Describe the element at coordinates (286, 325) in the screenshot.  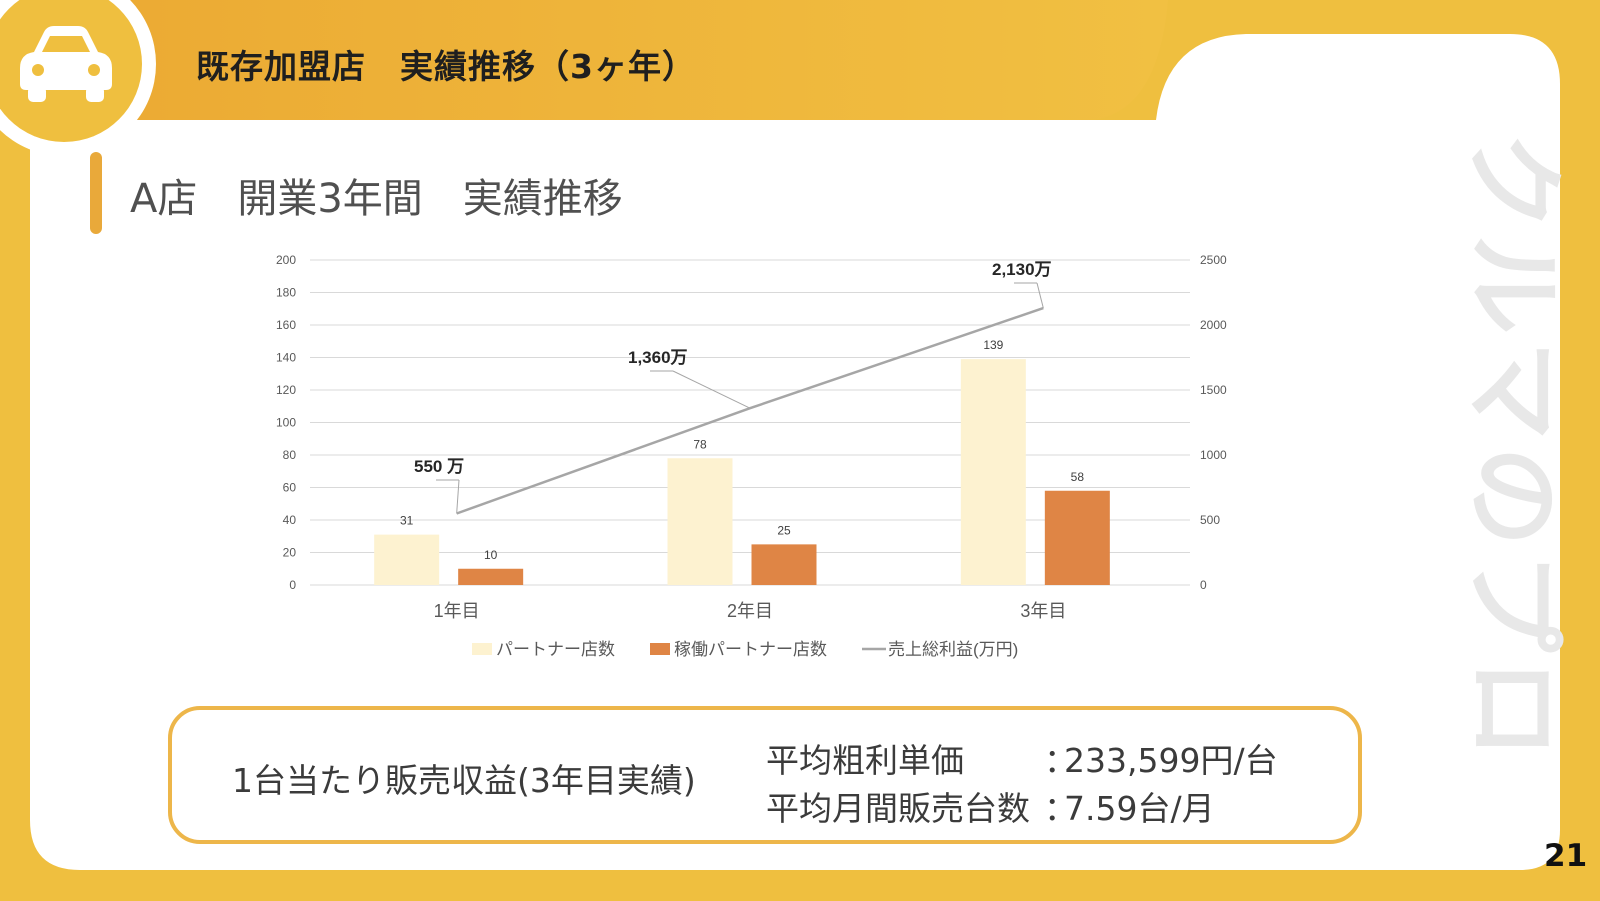
I see `y-left-tick-label: 160` at that location.